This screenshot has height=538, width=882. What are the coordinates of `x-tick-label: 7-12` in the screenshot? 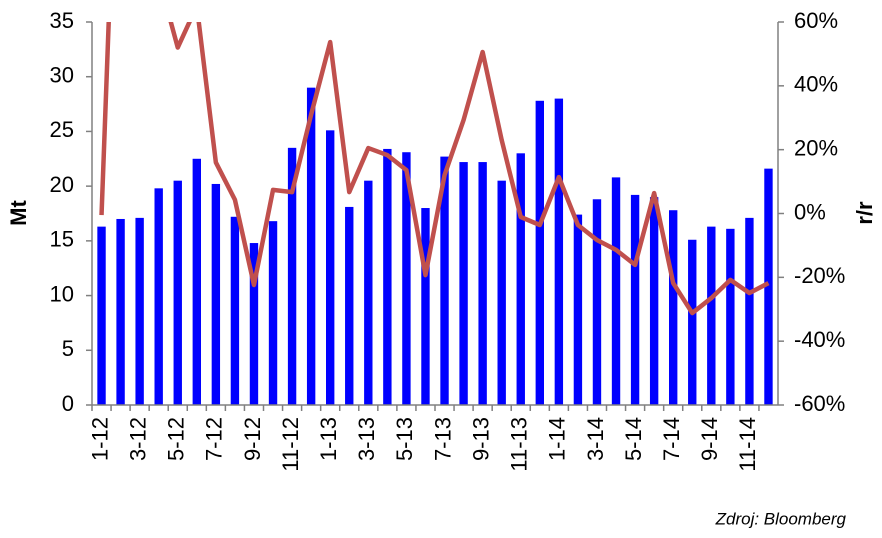 It's located at (214, 439).